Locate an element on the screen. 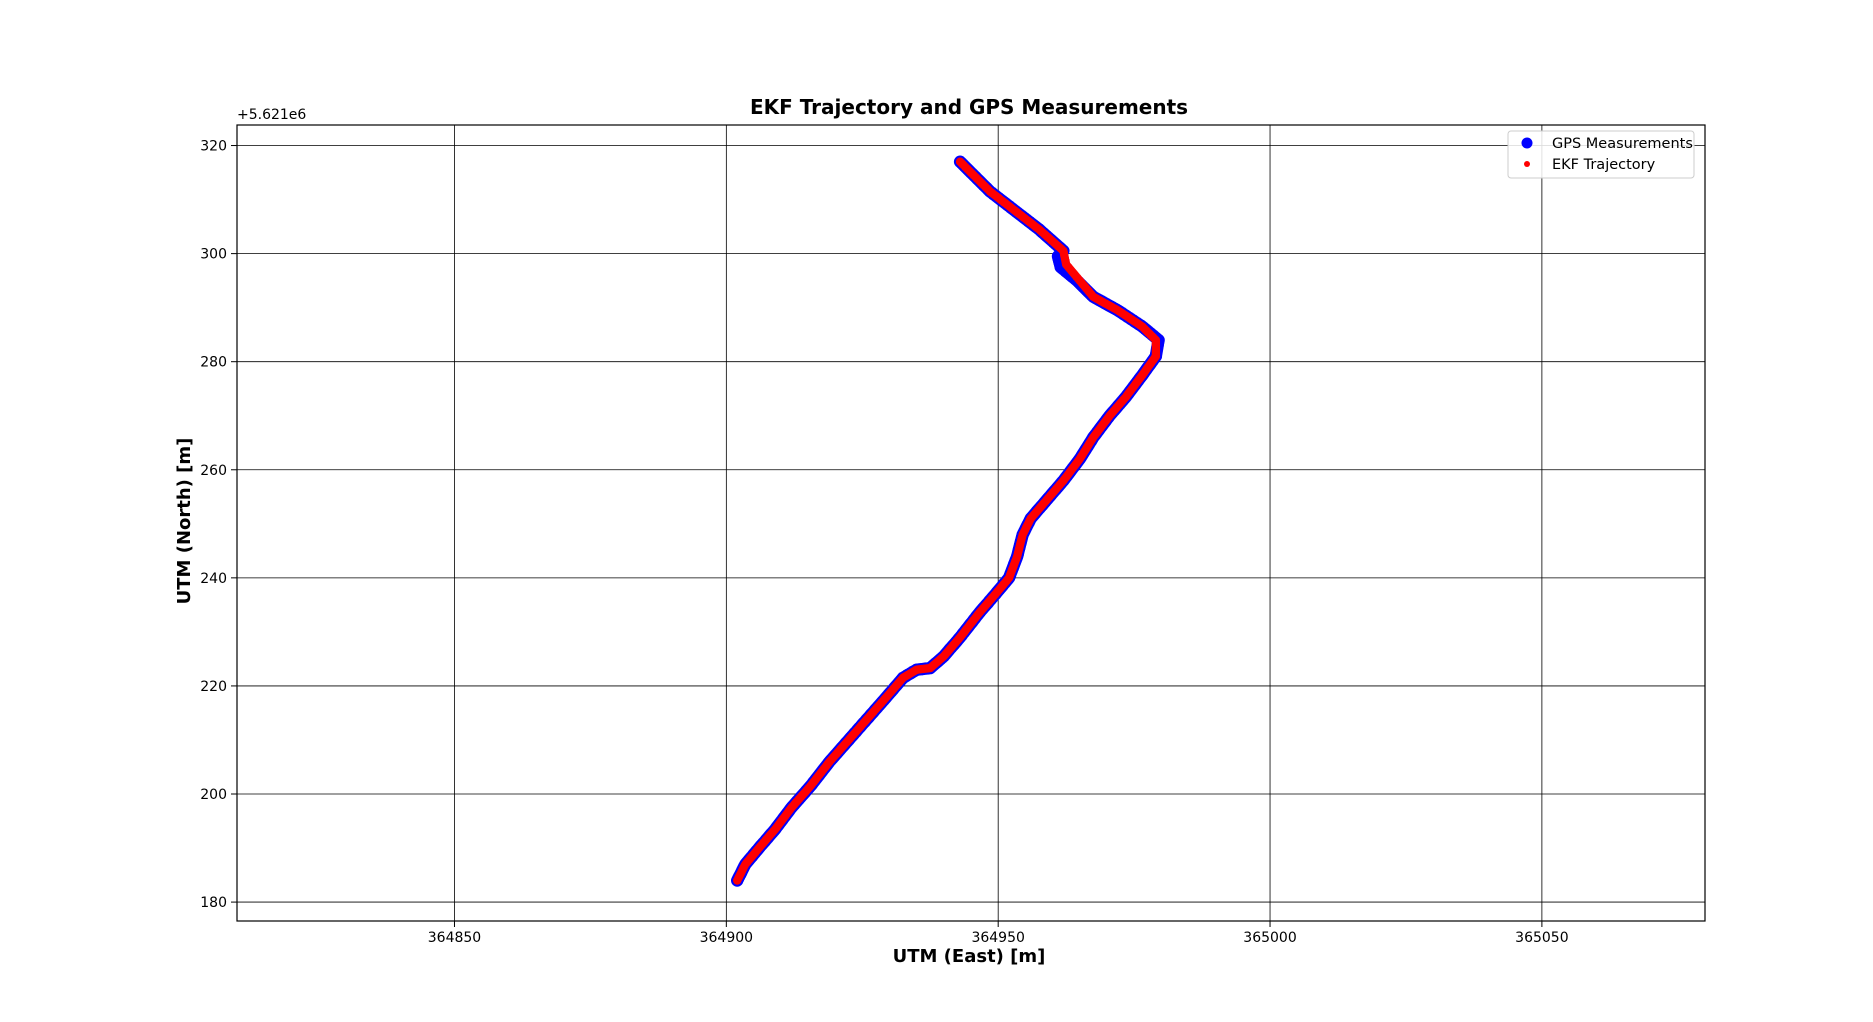 The image size is (1873, 1022). ekf-point is located at coordinates (960, 161).